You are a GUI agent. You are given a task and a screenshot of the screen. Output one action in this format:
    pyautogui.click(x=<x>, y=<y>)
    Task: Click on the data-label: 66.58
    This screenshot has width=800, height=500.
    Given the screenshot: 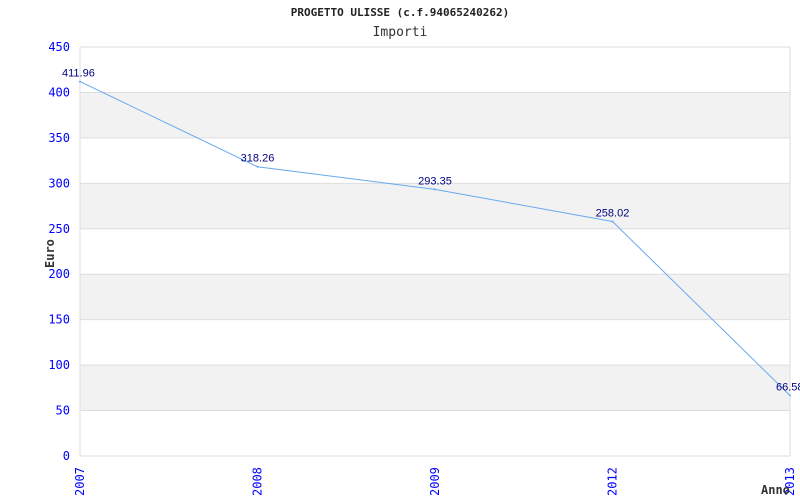 What is the action you would take?
    pyautogui.click(x=788, y=387)
    